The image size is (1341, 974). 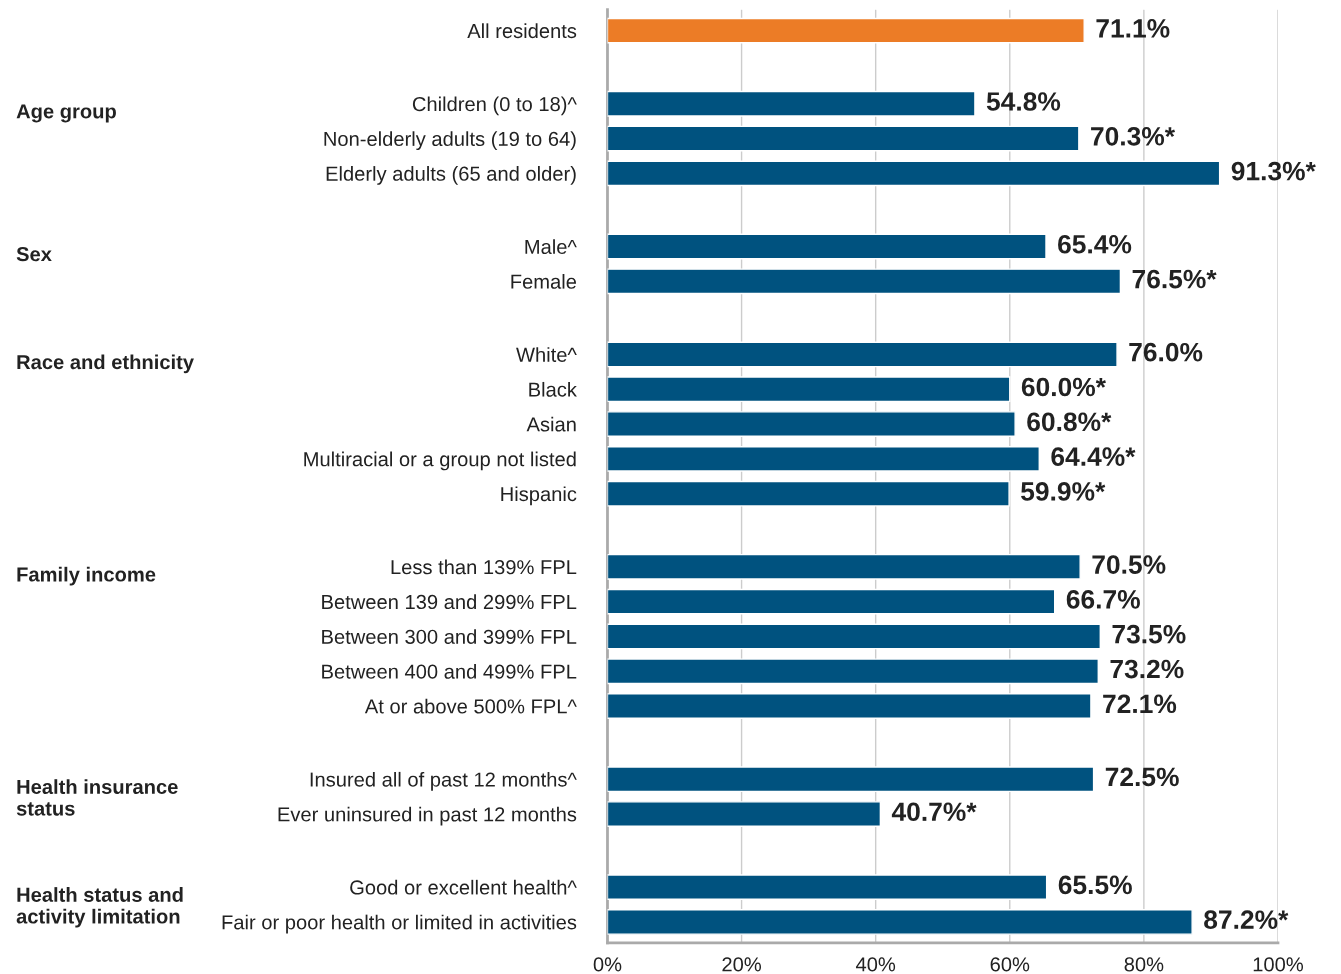 I want to click on data-label: 54.8%, so click(x=1023, y=101).